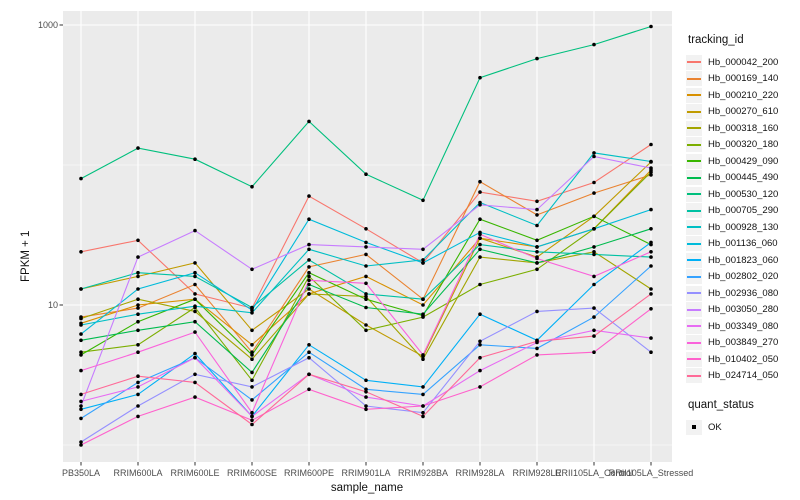  I want to click on quant-legend-key, so click(694, 427).